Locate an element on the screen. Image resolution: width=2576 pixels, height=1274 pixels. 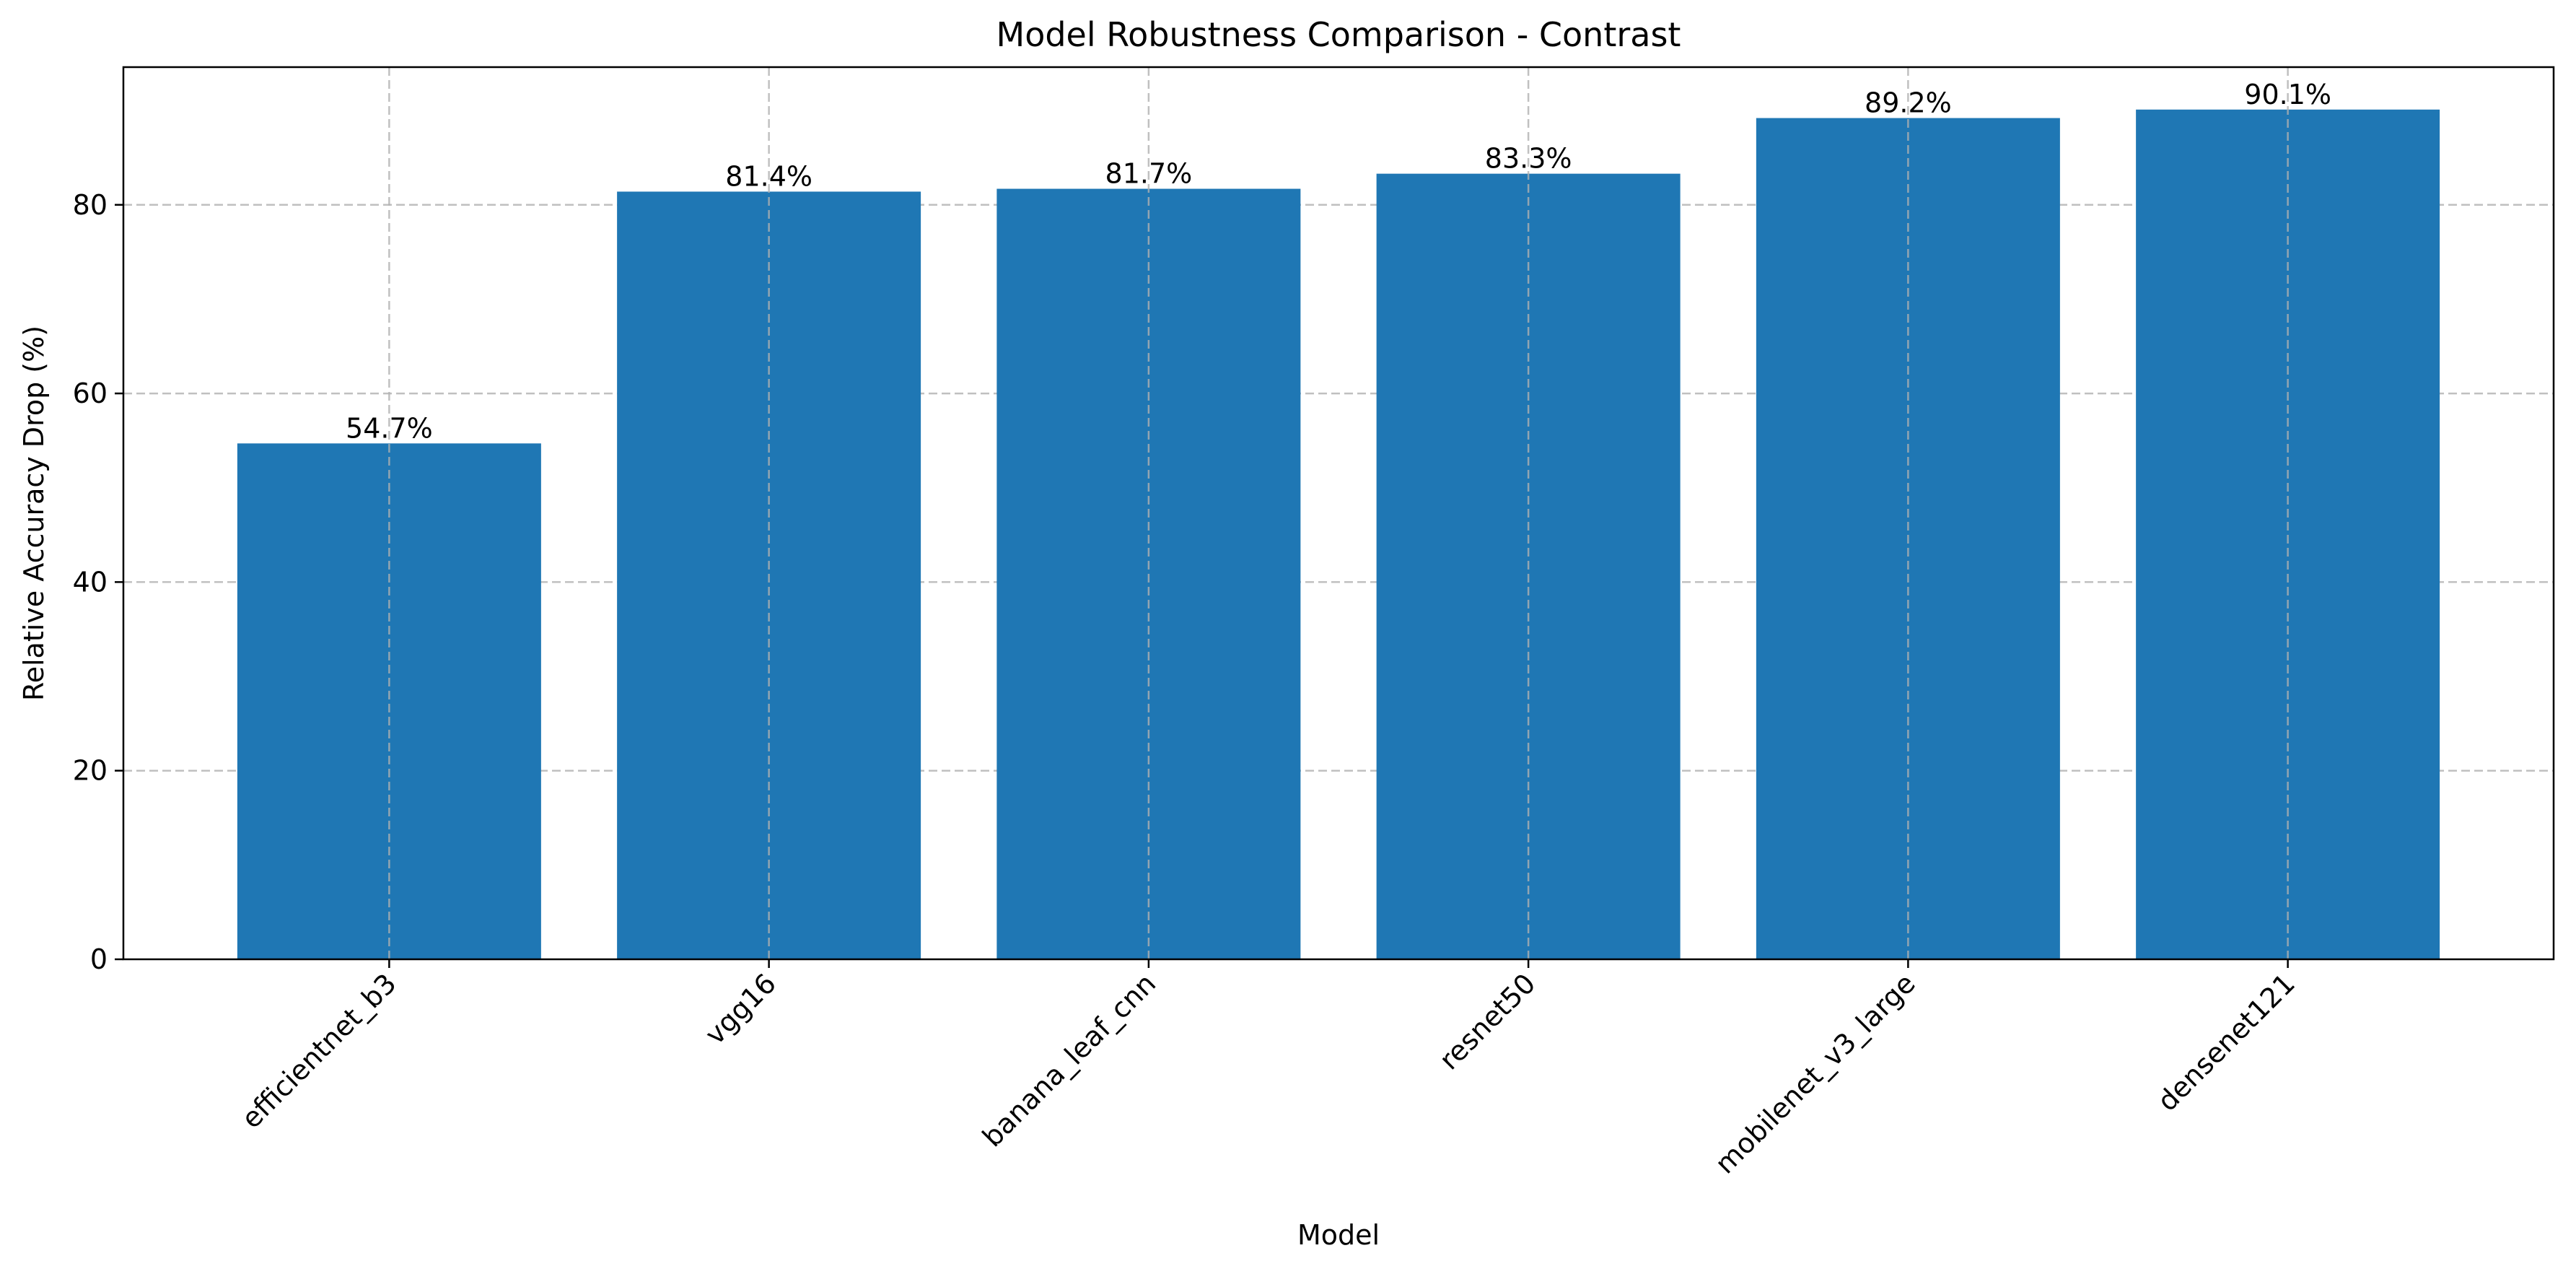
y-tick-label: 60 is located at coordinates (90, 393).